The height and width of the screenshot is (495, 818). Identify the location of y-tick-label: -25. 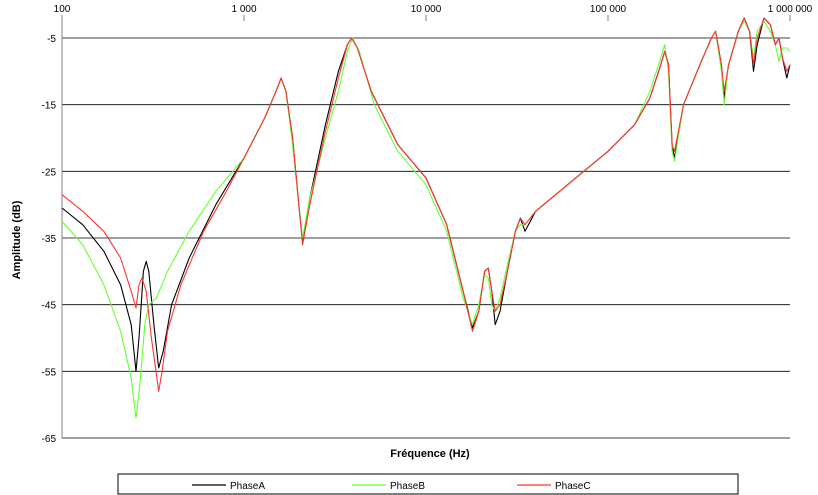
(49, 172).